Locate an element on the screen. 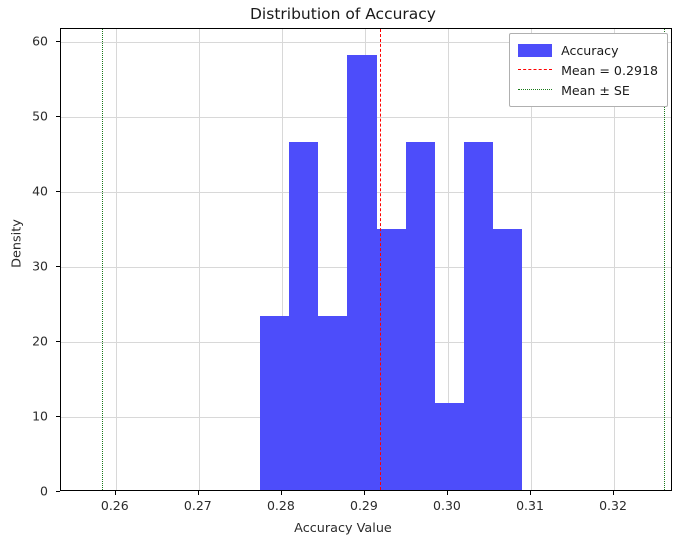 The width and height of the screenshot is (686, 547). x-axis-label: Accuracy Value is located at coordinates (343, 528).